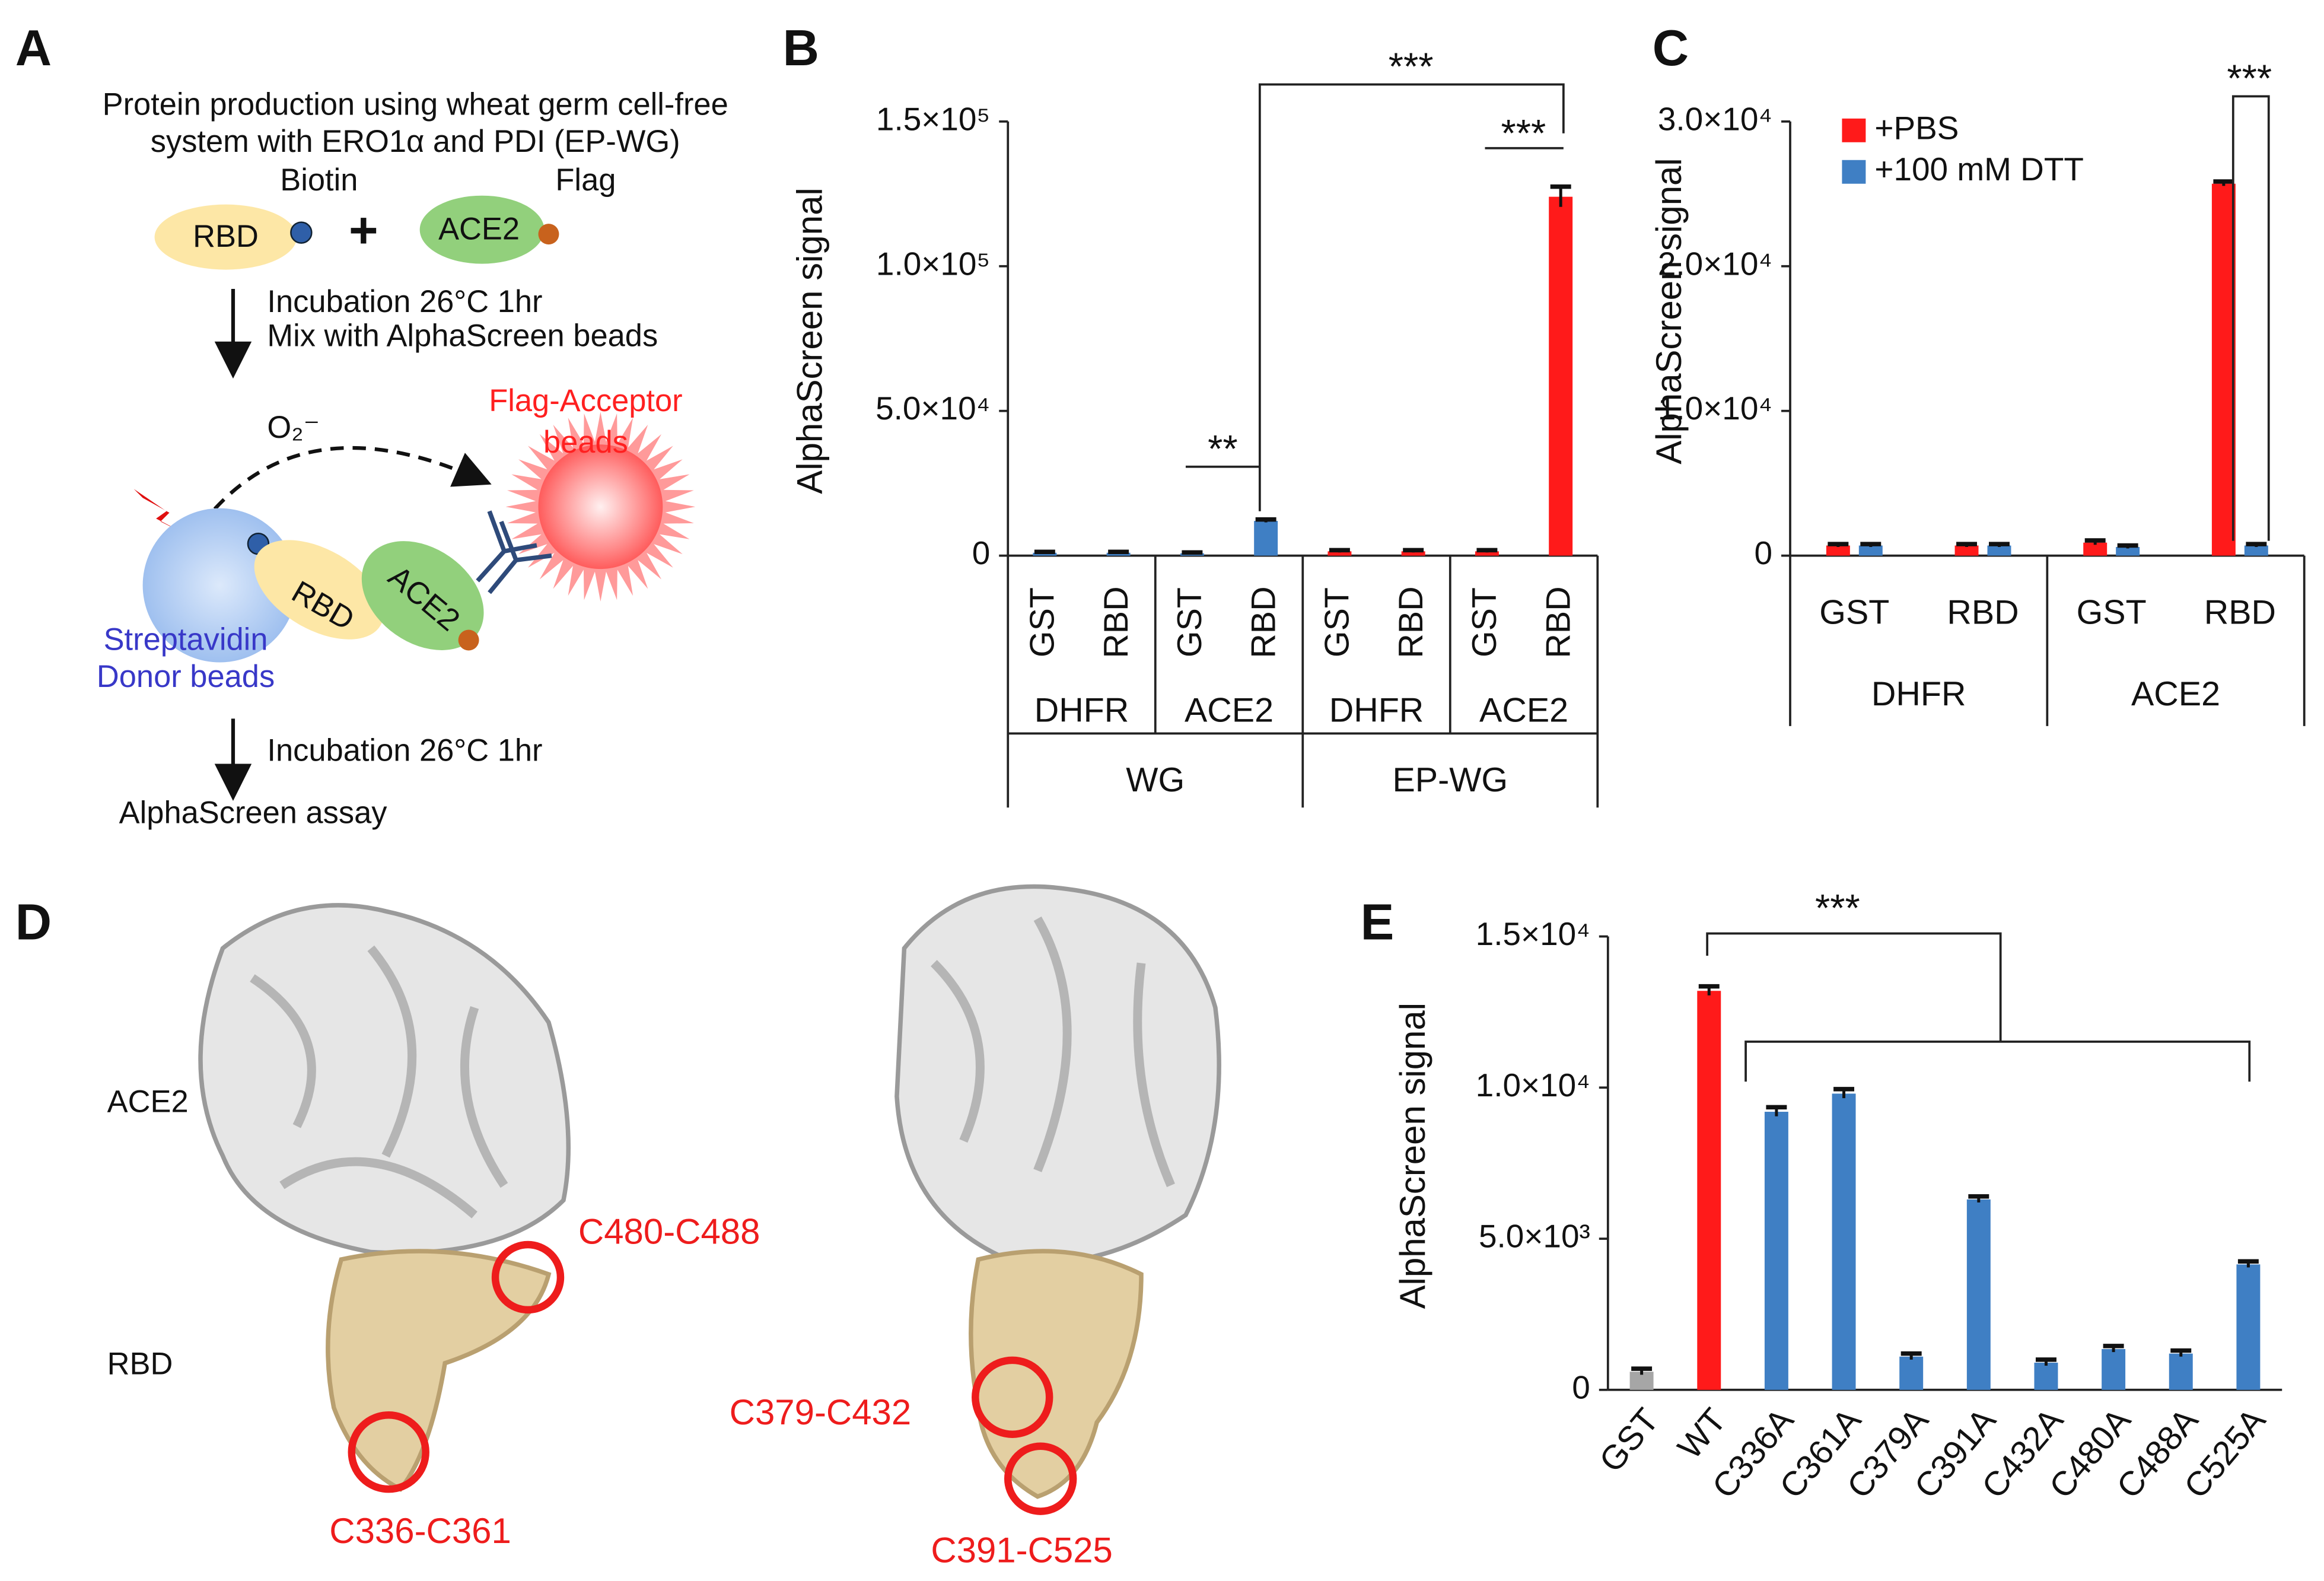 This screenshot has width=2324, height=1581. What do you see at coordinates (140, 1364) in the screenshot?
I see `rbd-label: RBD` at bounding box center [140, 1364].